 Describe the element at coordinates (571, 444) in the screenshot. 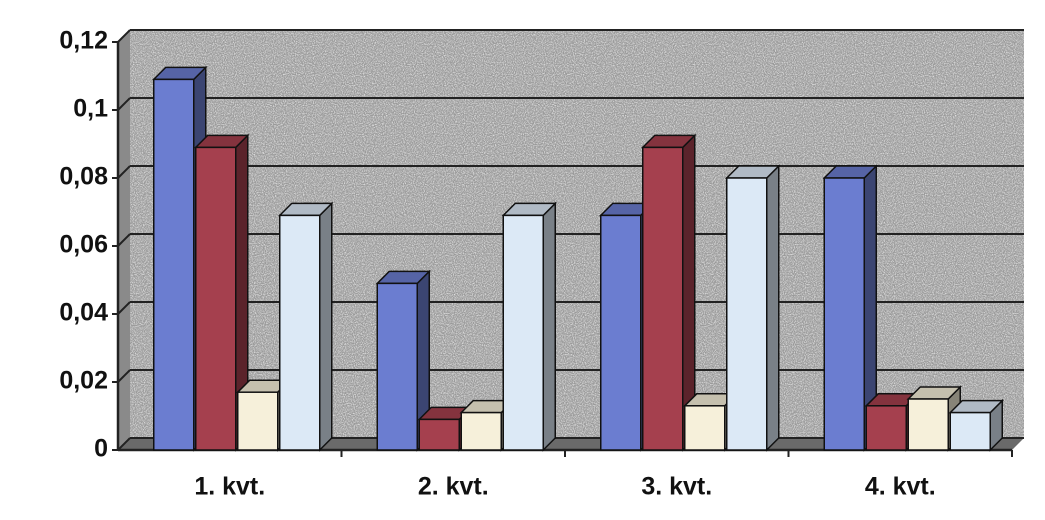

I see `floor` at that location.